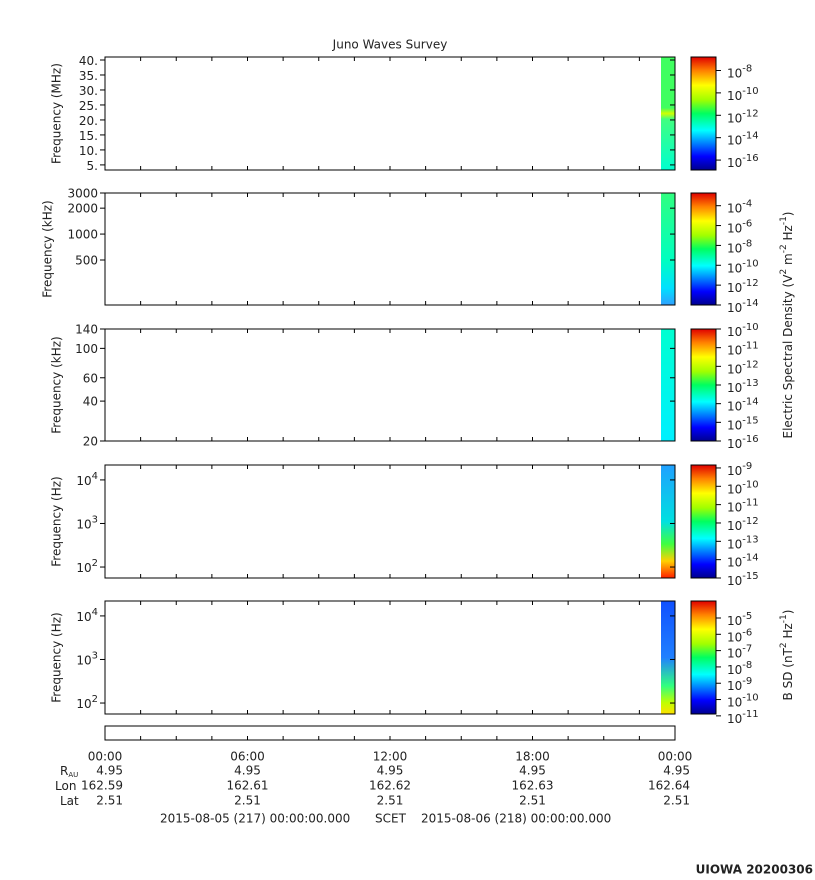 The width and height of the screenshot is (815, 880). Describe the element at coordinates (82, 194) in the screenshot. I see `tick-label: 3000` at that location.